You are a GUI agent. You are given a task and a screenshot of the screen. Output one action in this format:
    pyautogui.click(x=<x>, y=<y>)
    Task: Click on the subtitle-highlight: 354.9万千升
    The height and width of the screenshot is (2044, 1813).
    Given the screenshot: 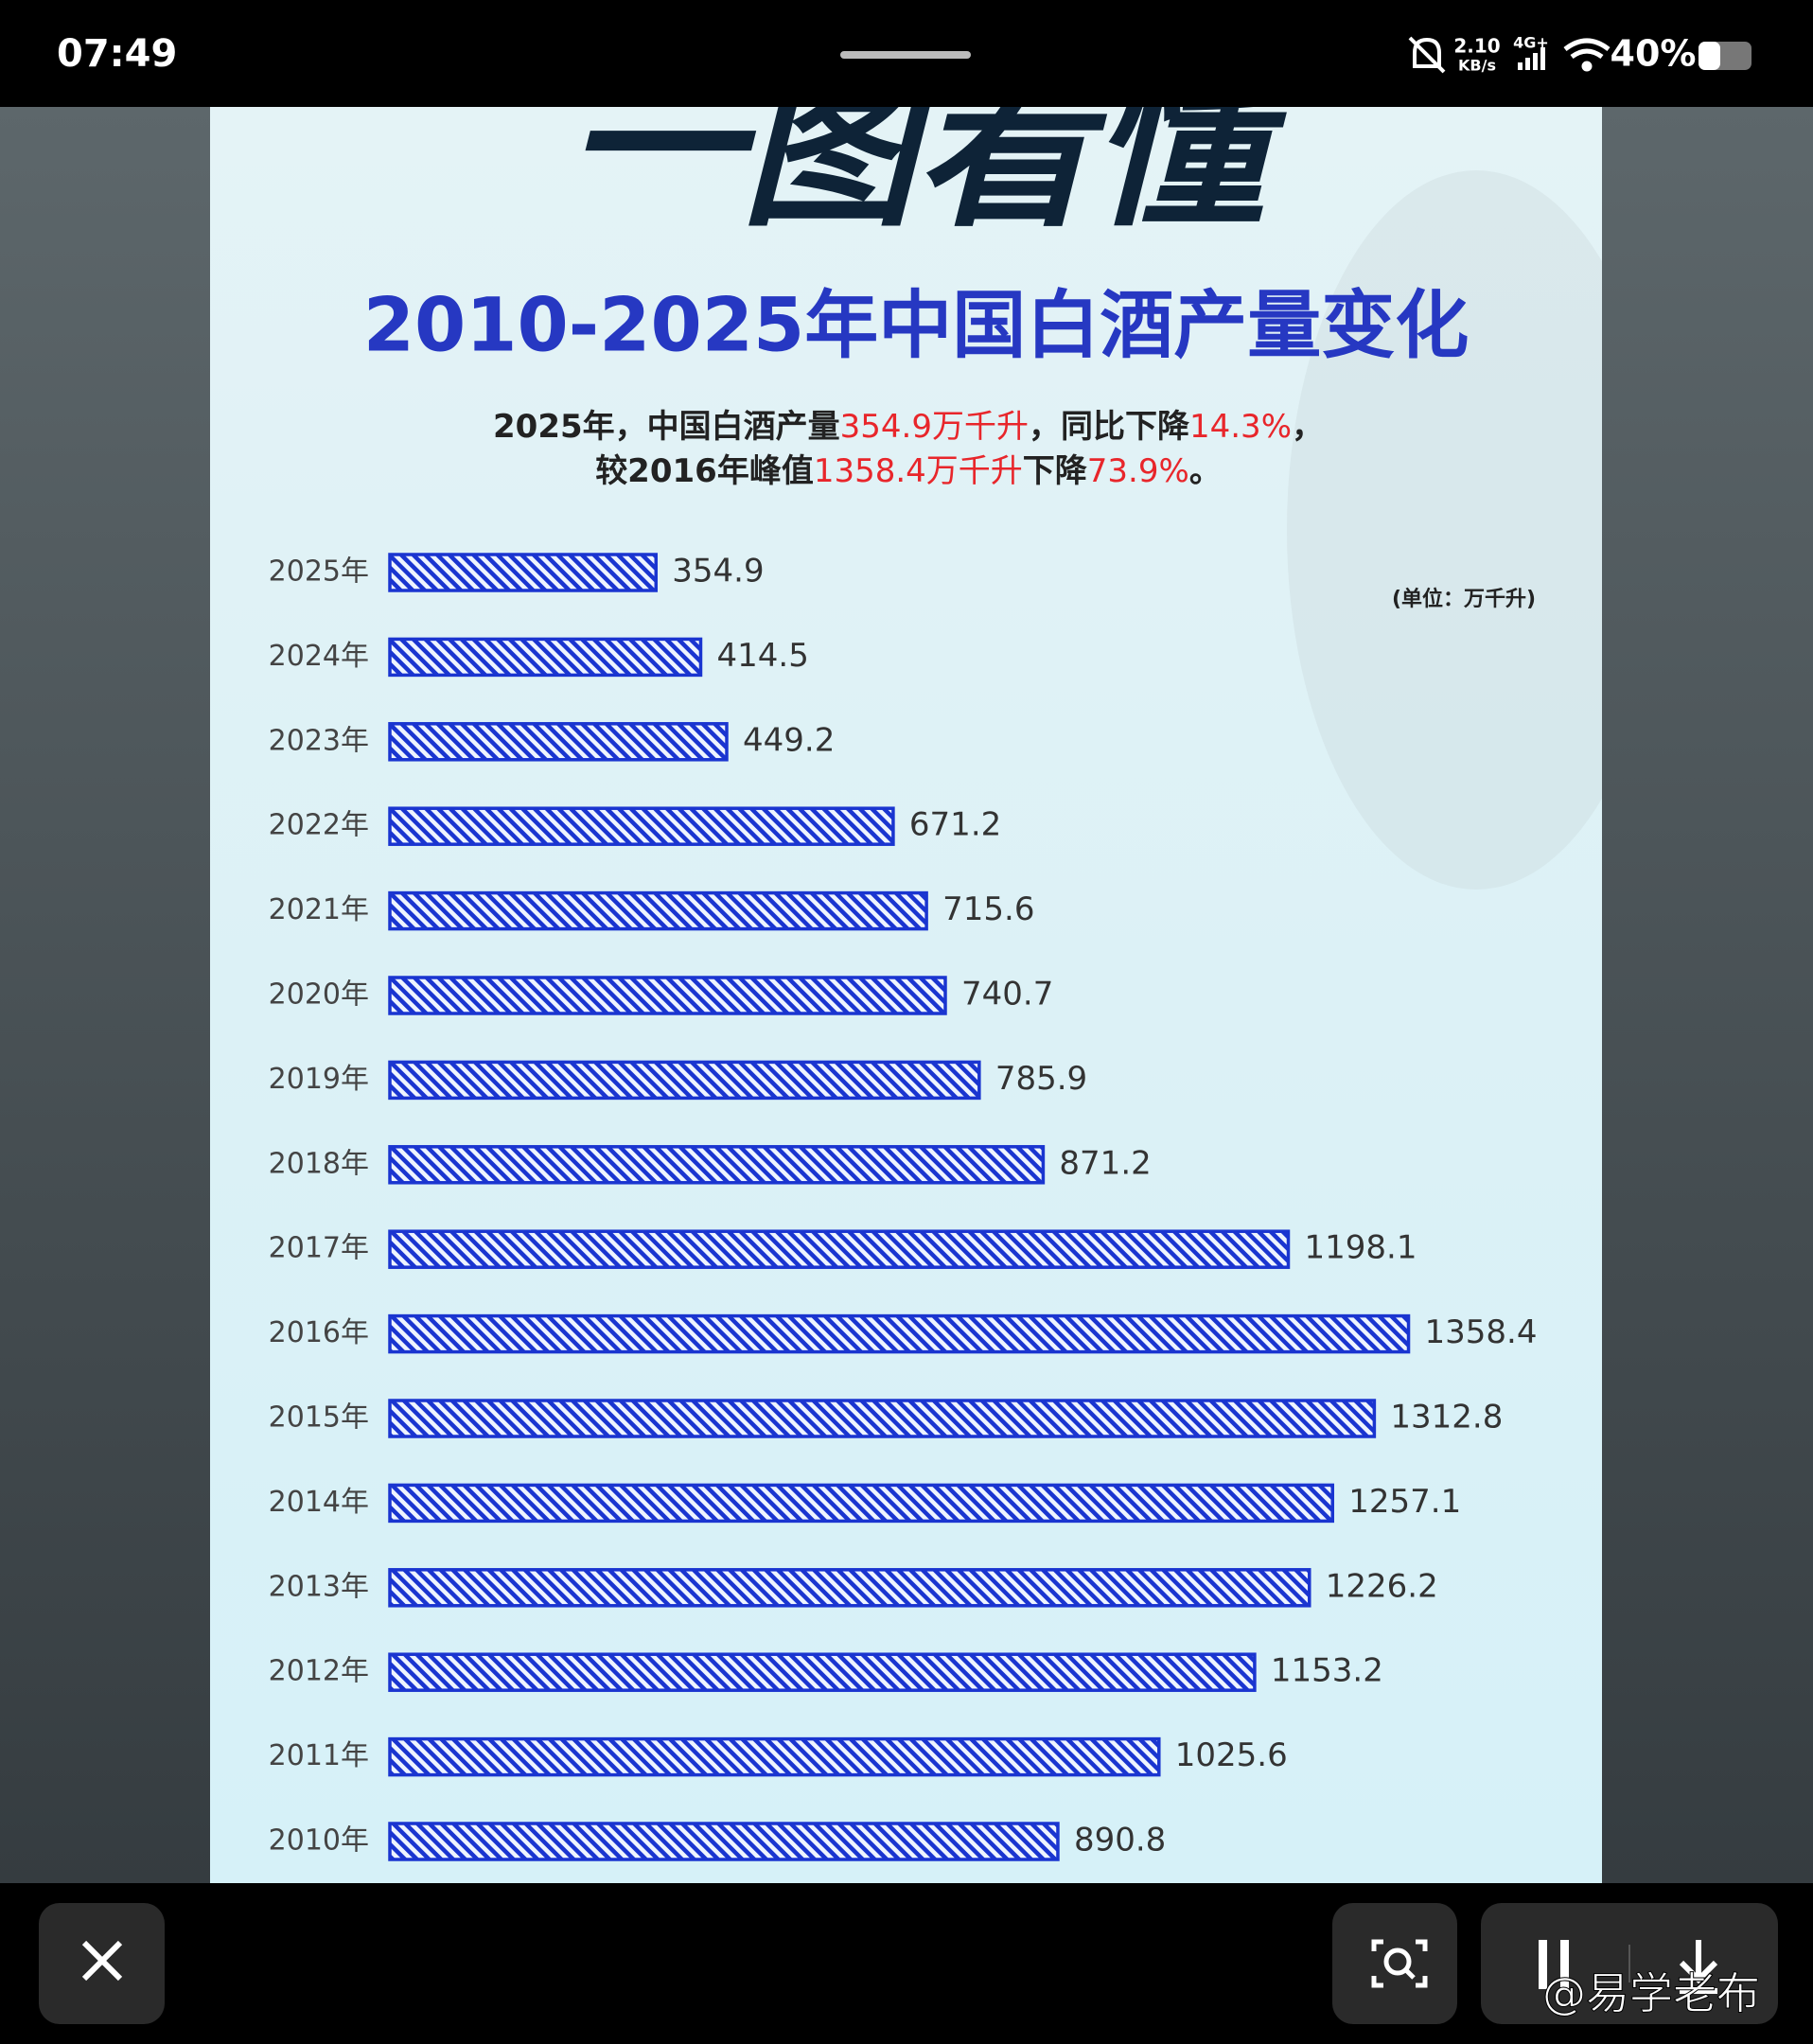 What is the action you would take?
    pyautogui.click(x=934, y=427)
    